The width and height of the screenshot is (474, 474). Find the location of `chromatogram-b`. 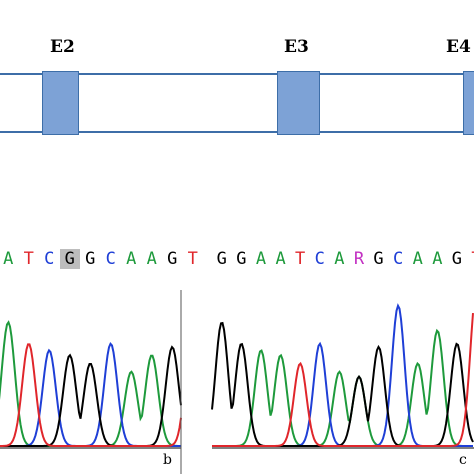

chromatogram-b is located at coordinates (91, 383).